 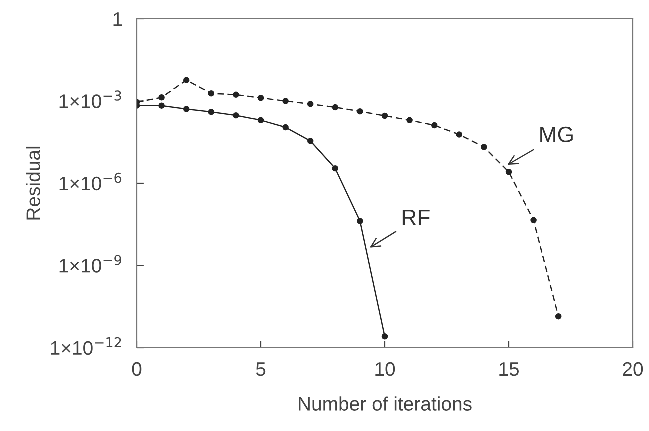 What do you see at coordinates (86, 346) in the screenshot?
I see `y-tick-label: 1×10$^{−12}$` at bounding box center [86, 346].